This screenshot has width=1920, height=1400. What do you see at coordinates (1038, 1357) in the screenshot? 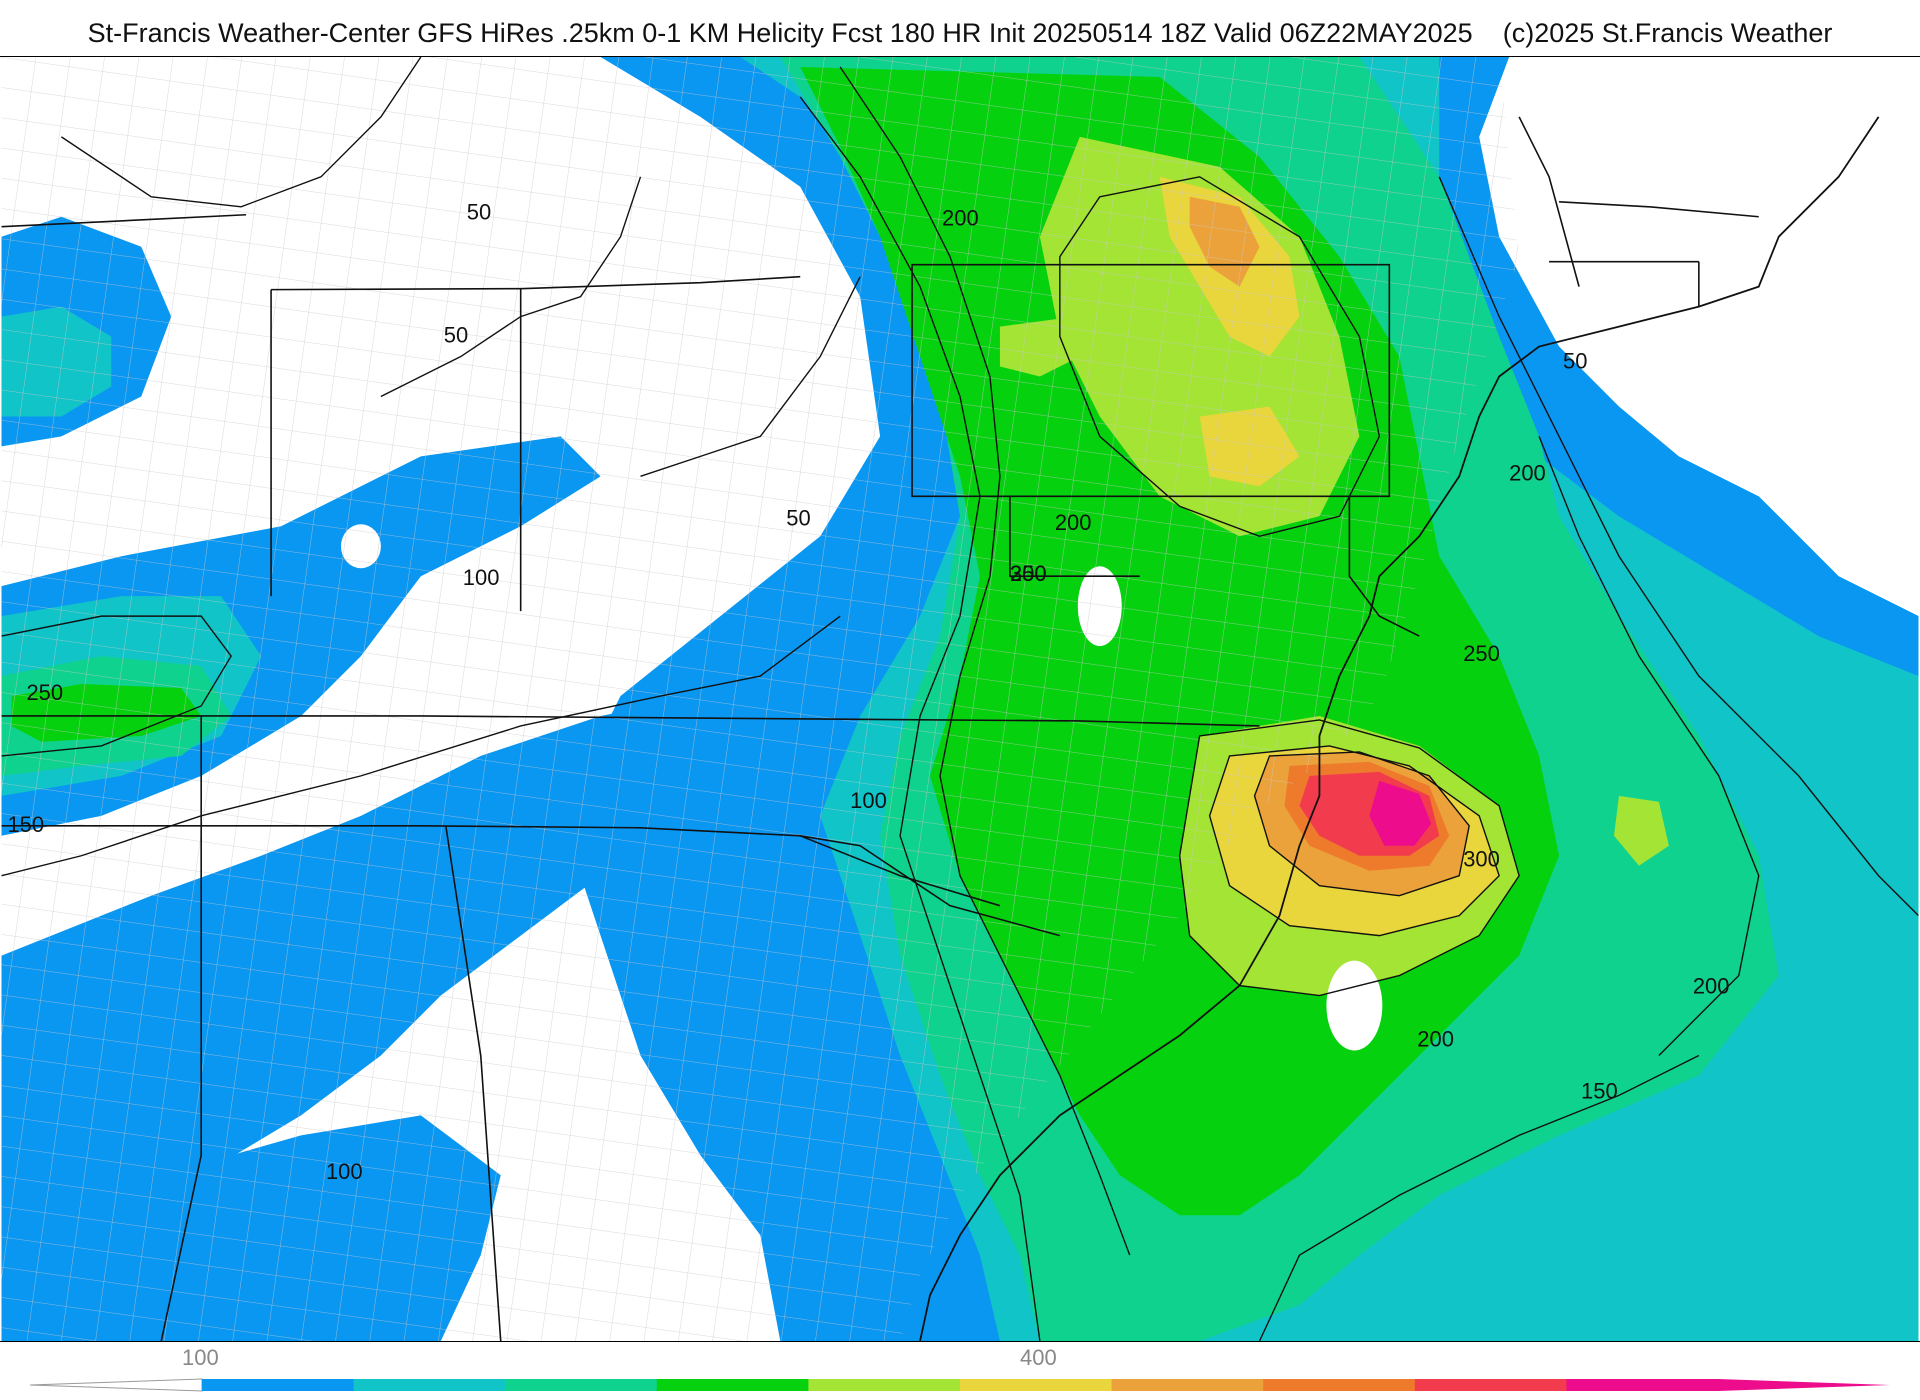
I see `colorbar-tick-400: 400` at bounding box center [1038, 1357].